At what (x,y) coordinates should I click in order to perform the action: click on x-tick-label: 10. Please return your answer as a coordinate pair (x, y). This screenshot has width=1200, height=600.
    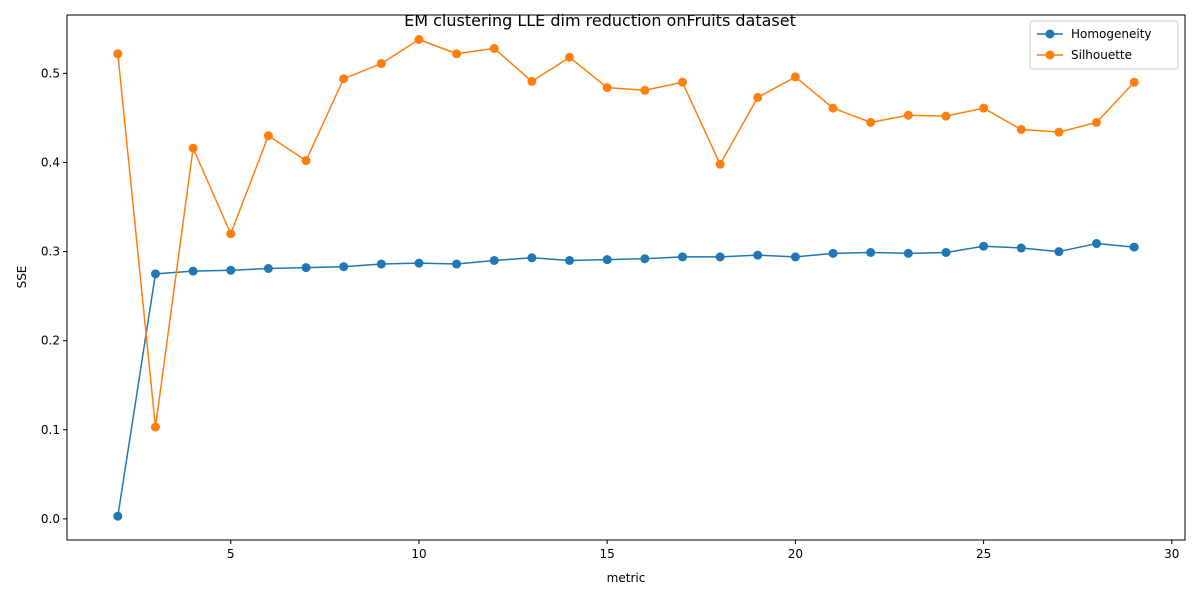
    Looking at the image, I should click on (418, 554).